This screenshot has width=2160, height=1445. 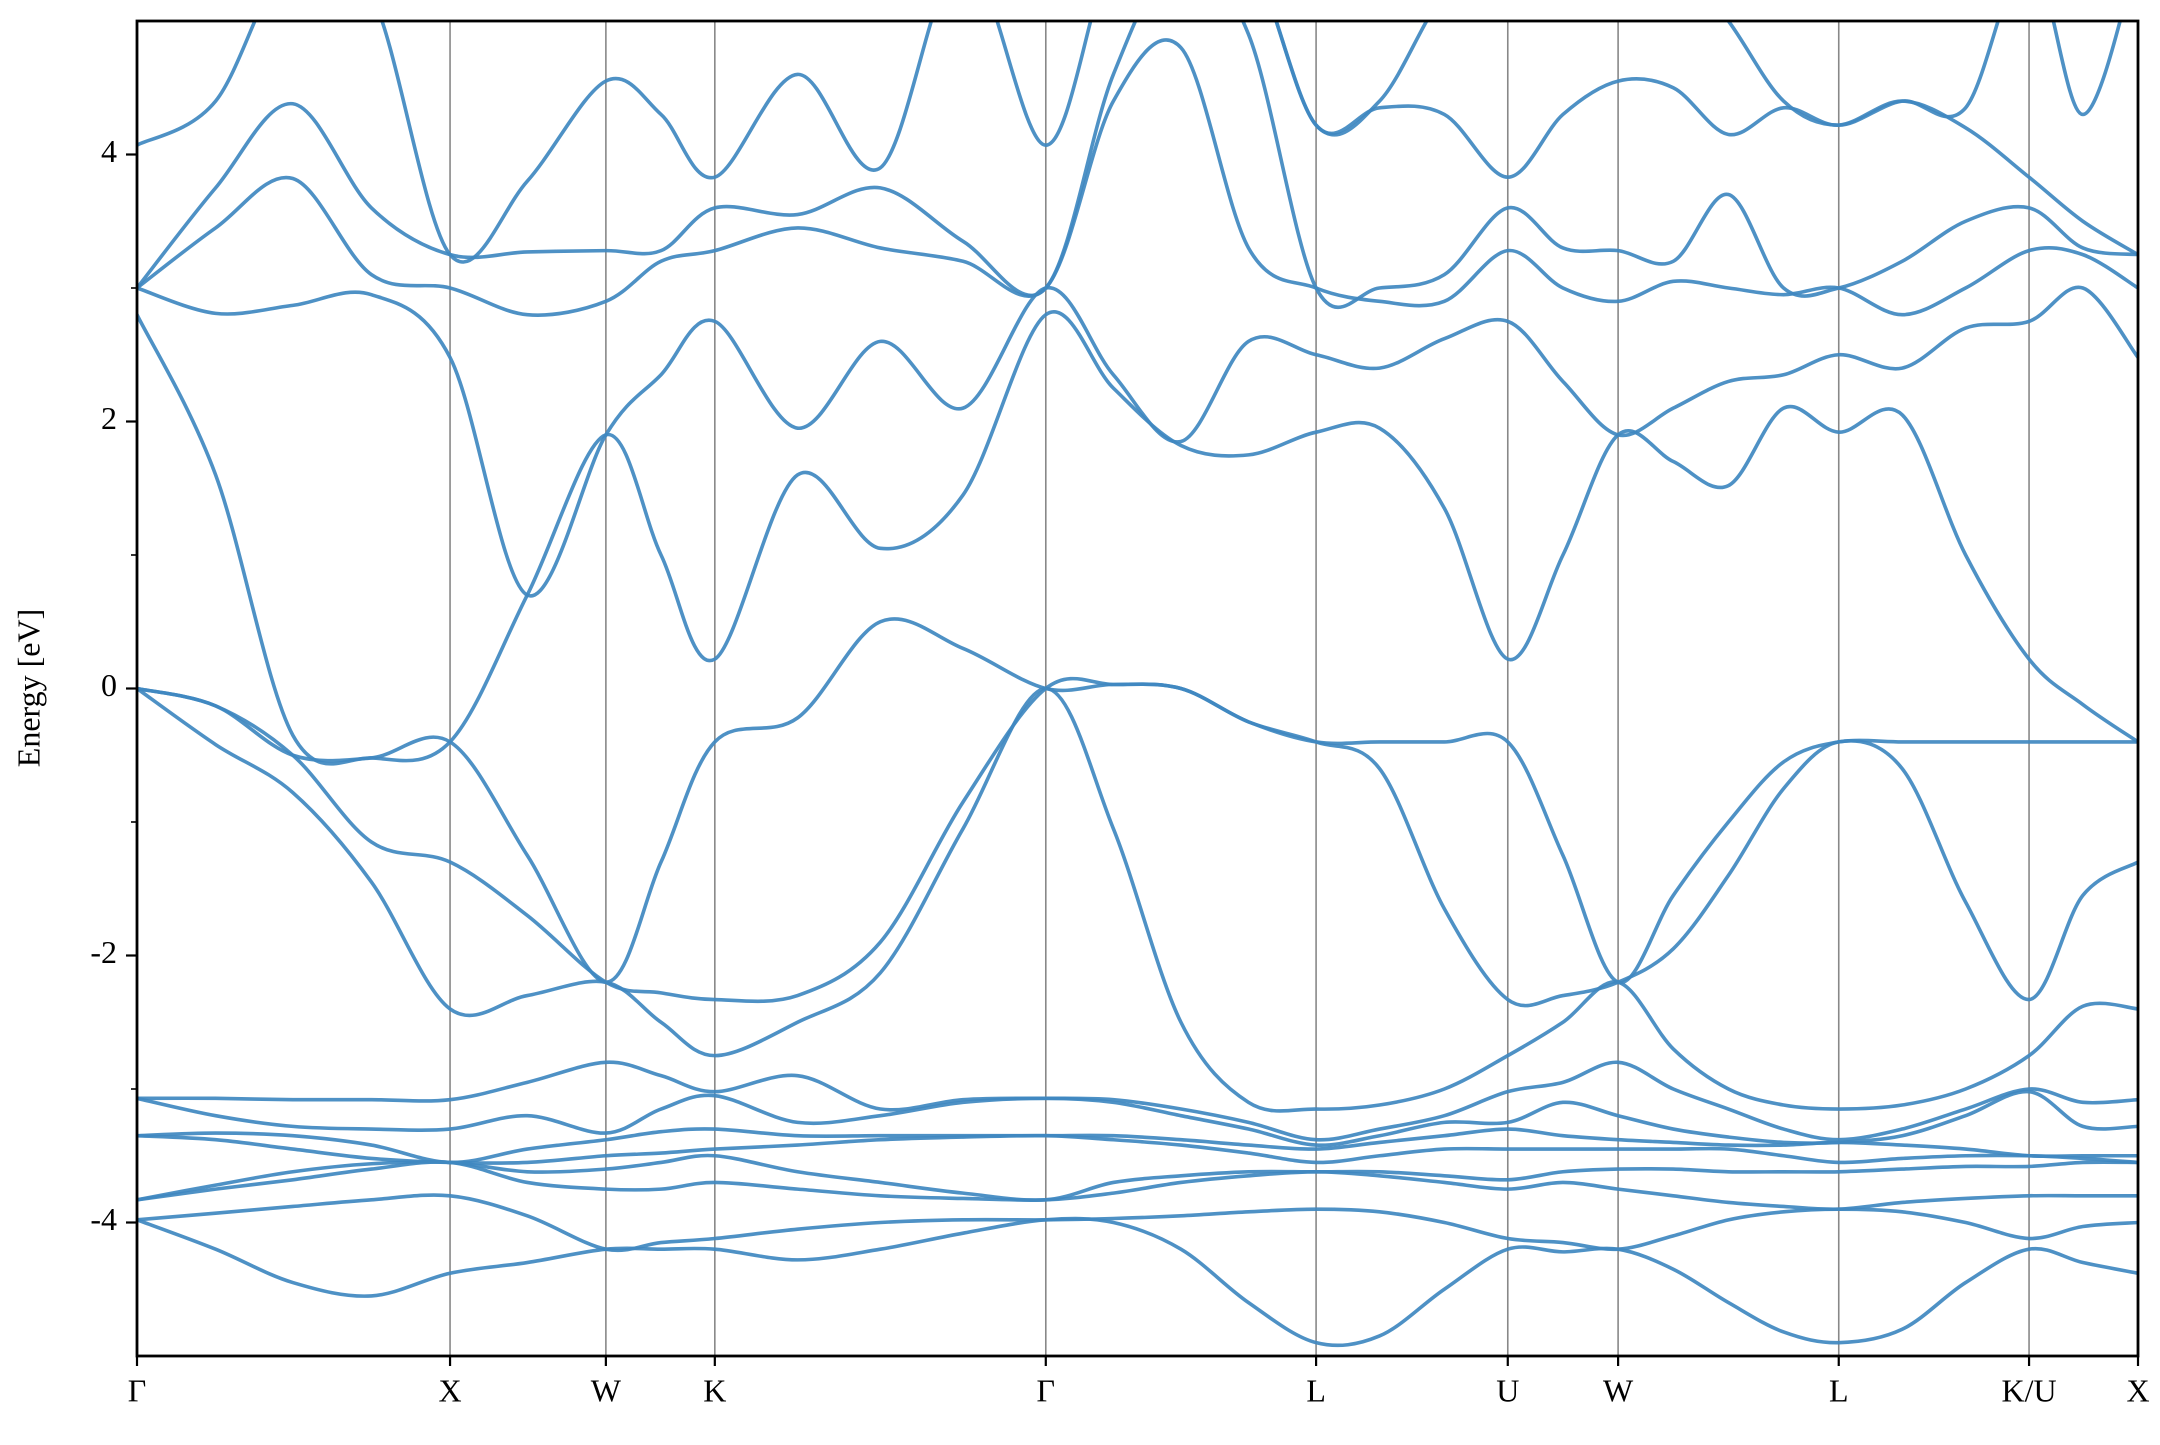 What do you see at coordinates (103, 1219) in the screenshot?
I see `y-tick-label: -4` at bounding box center [103, 1219].